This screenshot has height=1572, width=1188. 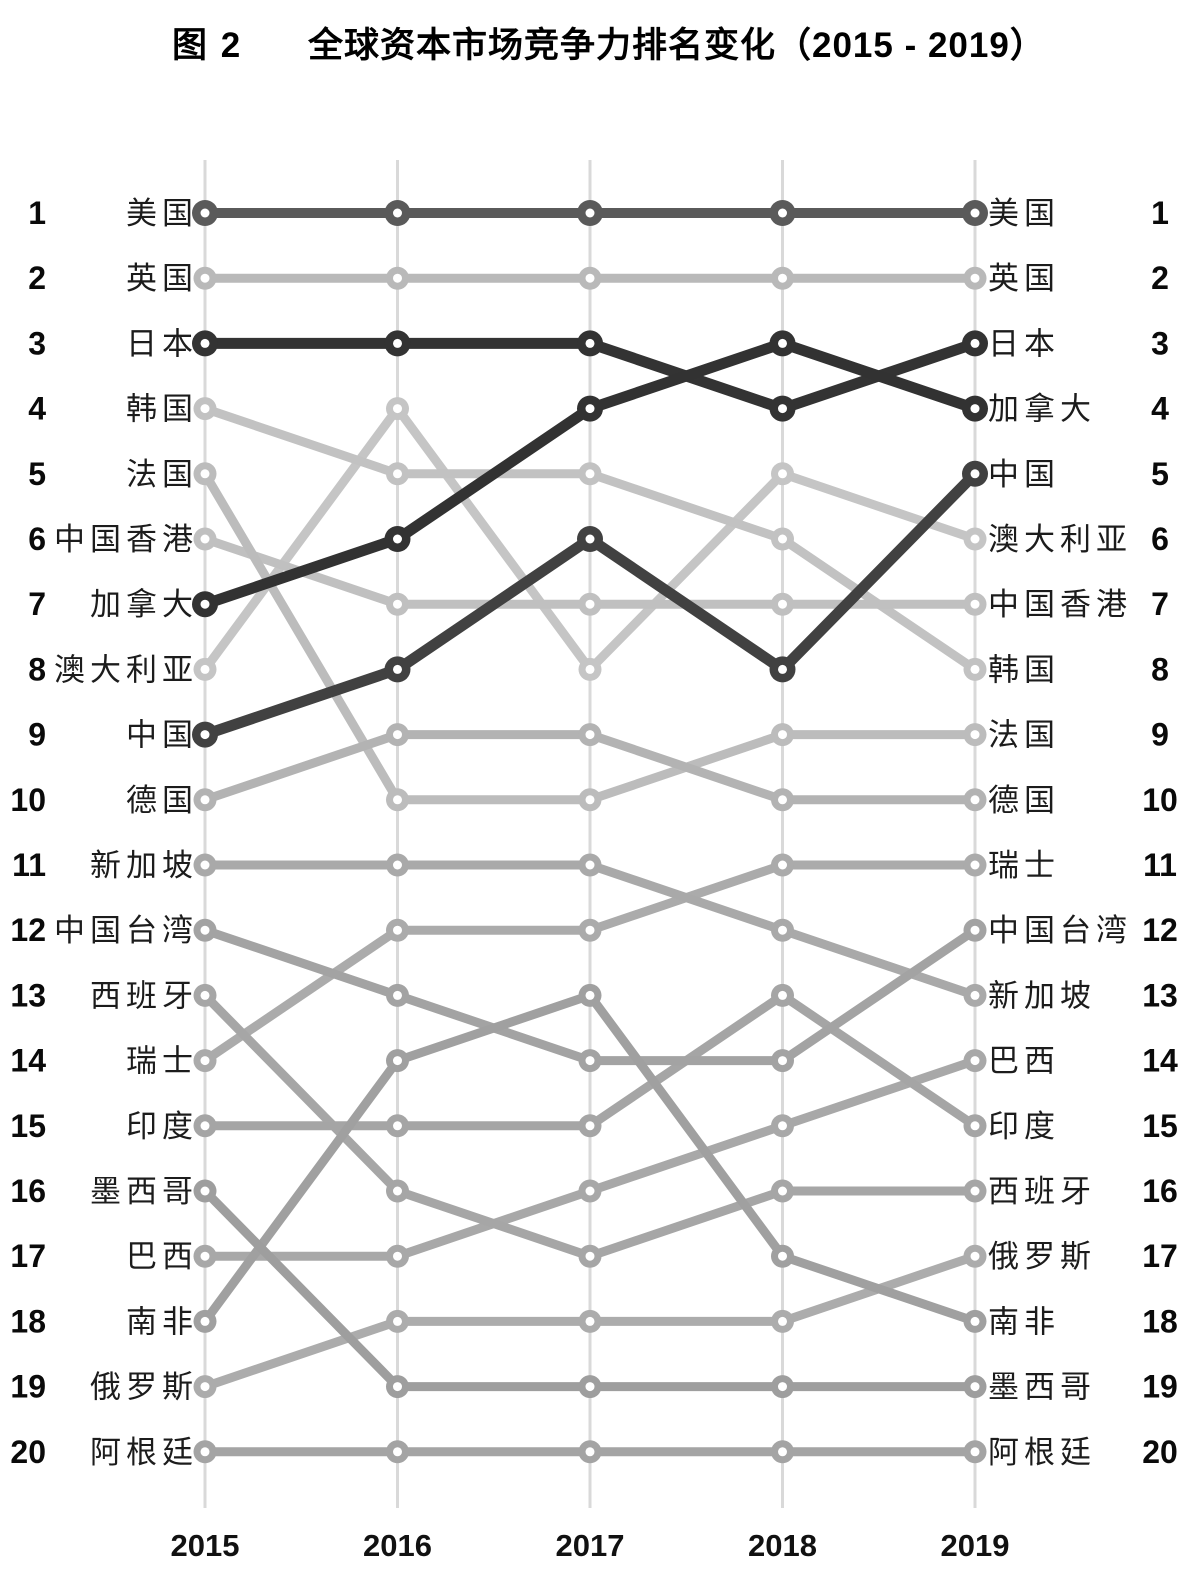 I want to click on left-country-label-india: 印度, so click(x=162, y=1126).